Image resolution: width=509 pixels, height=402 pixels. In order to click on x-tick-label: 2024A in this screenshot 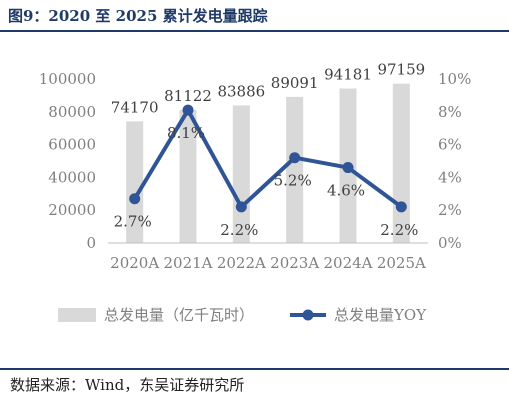, I will do `click(347, 263)`.